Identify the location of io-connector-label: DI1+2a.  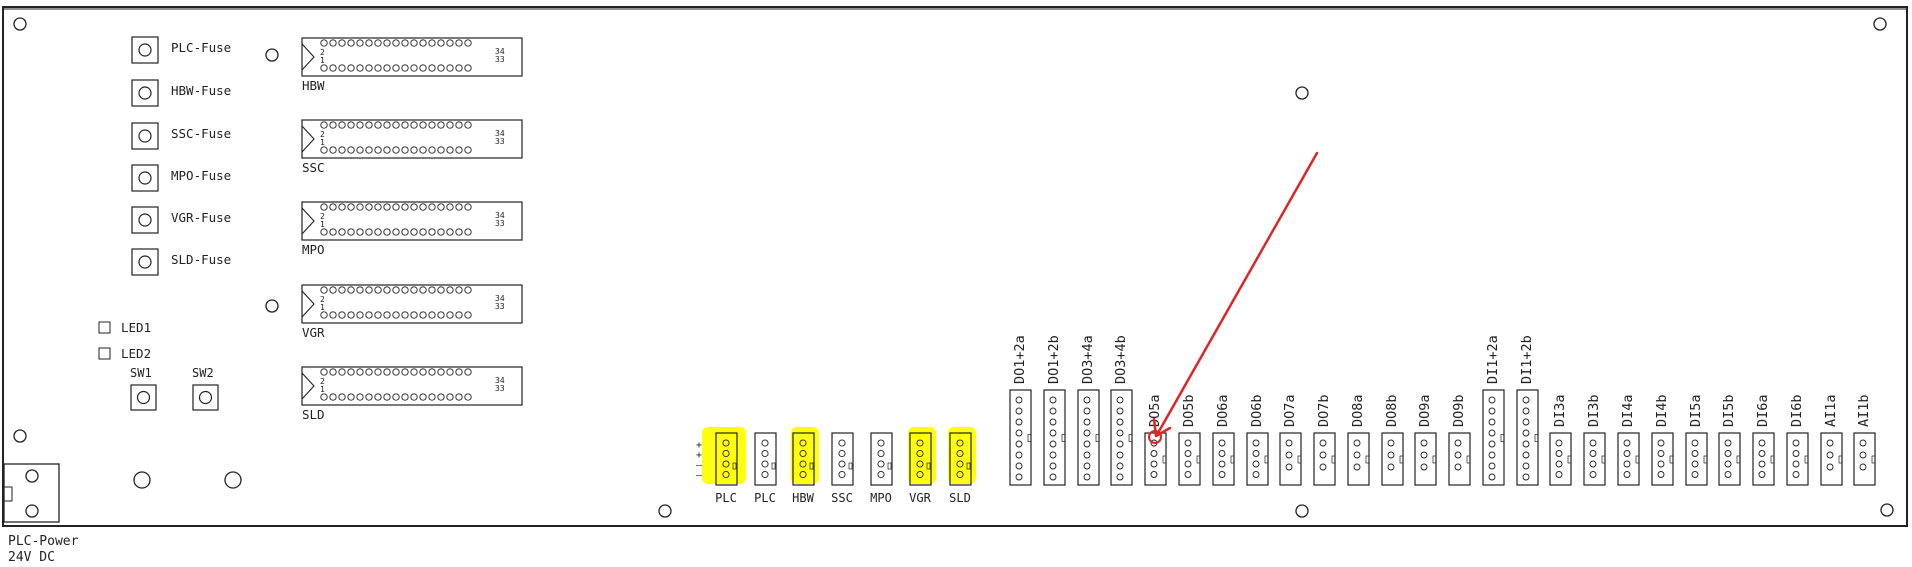
(1493, 359).